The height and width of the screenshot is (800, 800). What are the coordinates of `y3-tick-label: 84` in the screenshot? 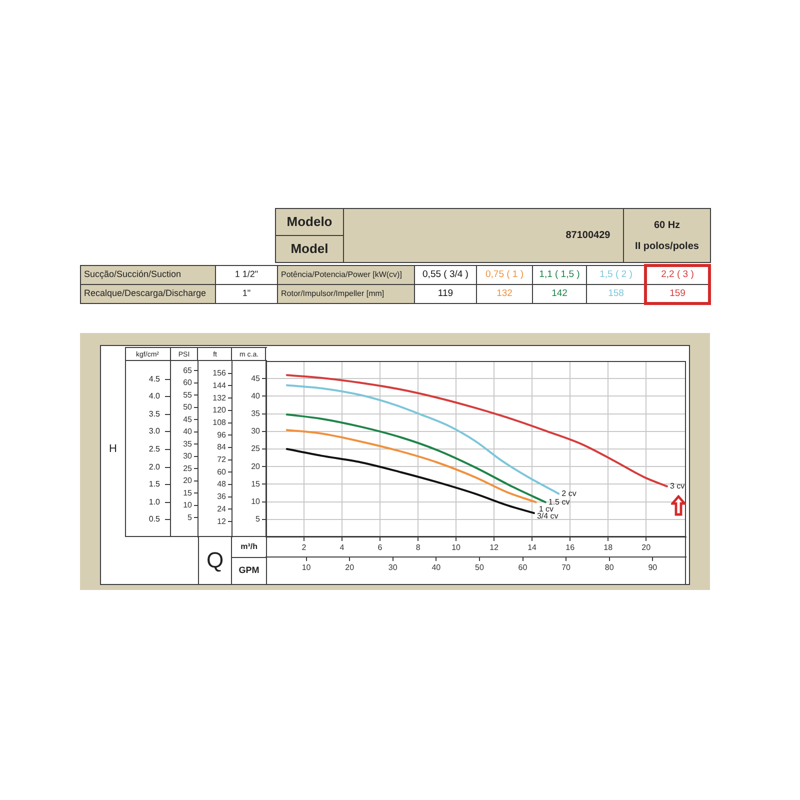 It's located at (222, 447).